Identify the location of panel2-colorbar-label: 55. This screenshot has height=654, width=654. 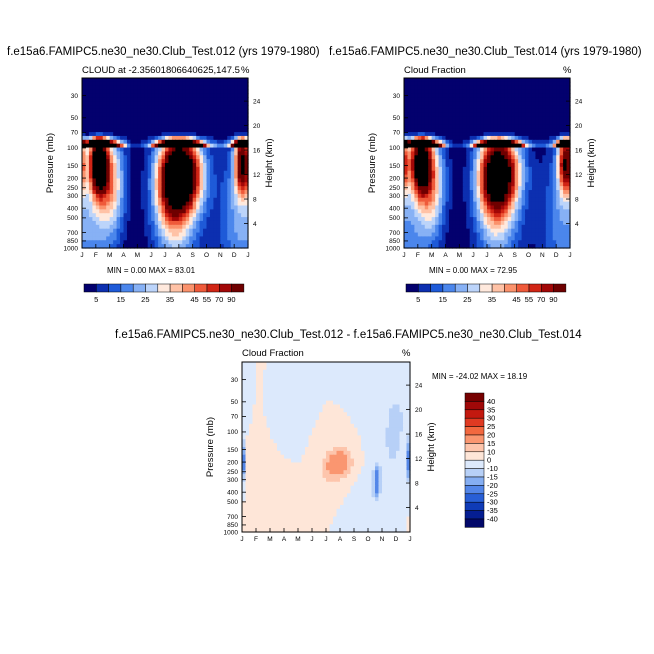
(529, 299).